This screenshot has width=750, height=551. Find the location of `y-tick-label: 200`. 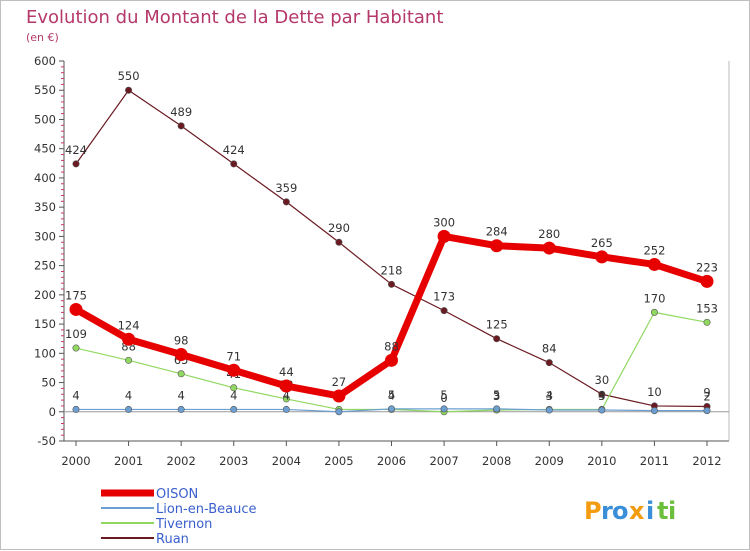

y-tick-label: 200 is located at coordinates (45, 295).